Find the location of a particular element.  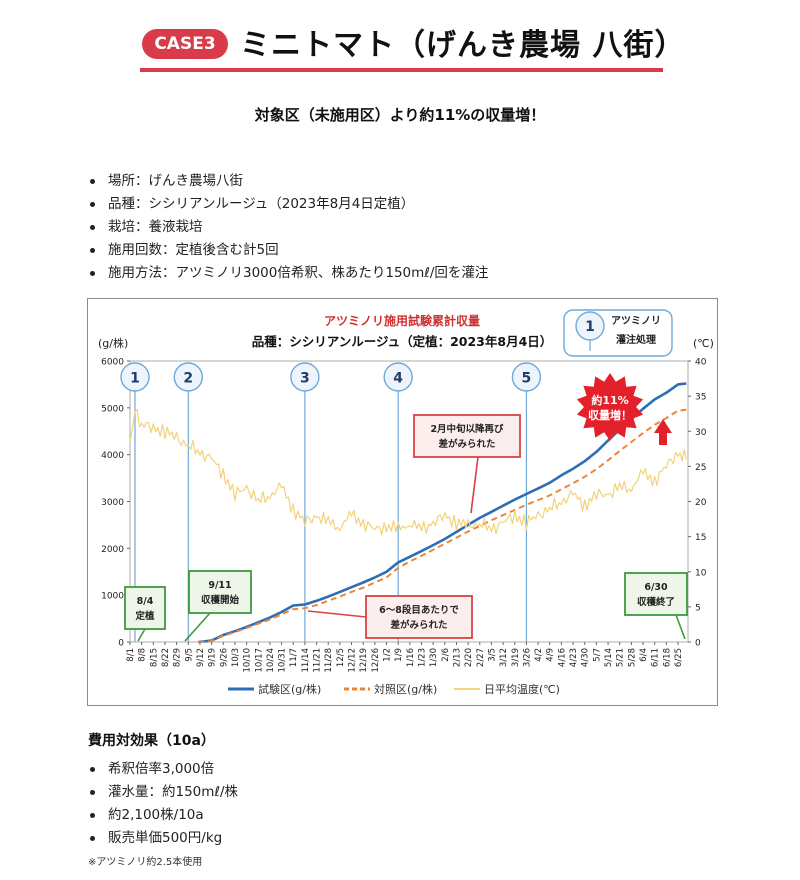

chart-title: アツミノリ施用試験累計収量 is located at coordinates (402, 320).